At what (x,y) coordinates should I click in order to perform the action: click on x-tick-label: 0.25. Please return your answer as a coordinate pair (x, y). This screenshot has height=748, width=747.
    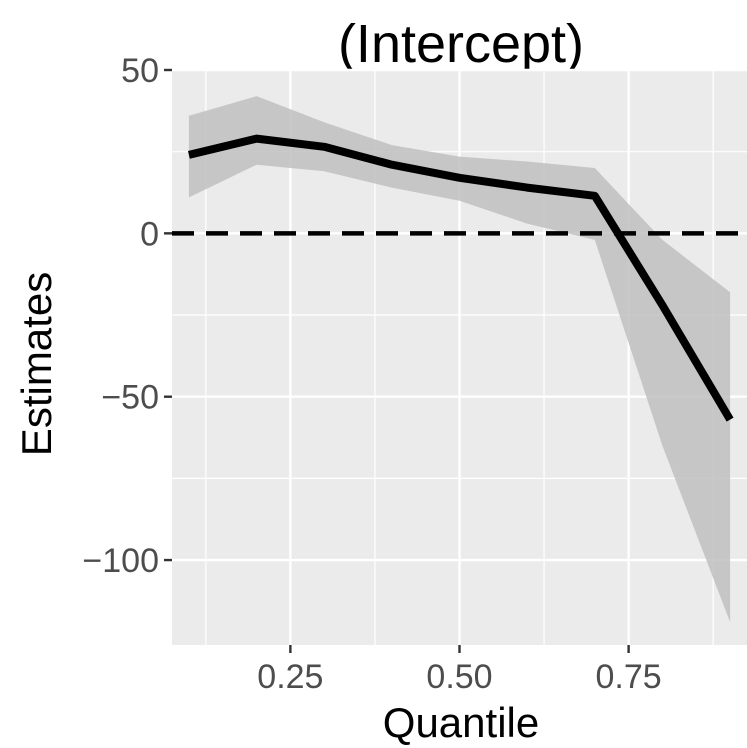
    Looking at the image, I should click on (290, 677).